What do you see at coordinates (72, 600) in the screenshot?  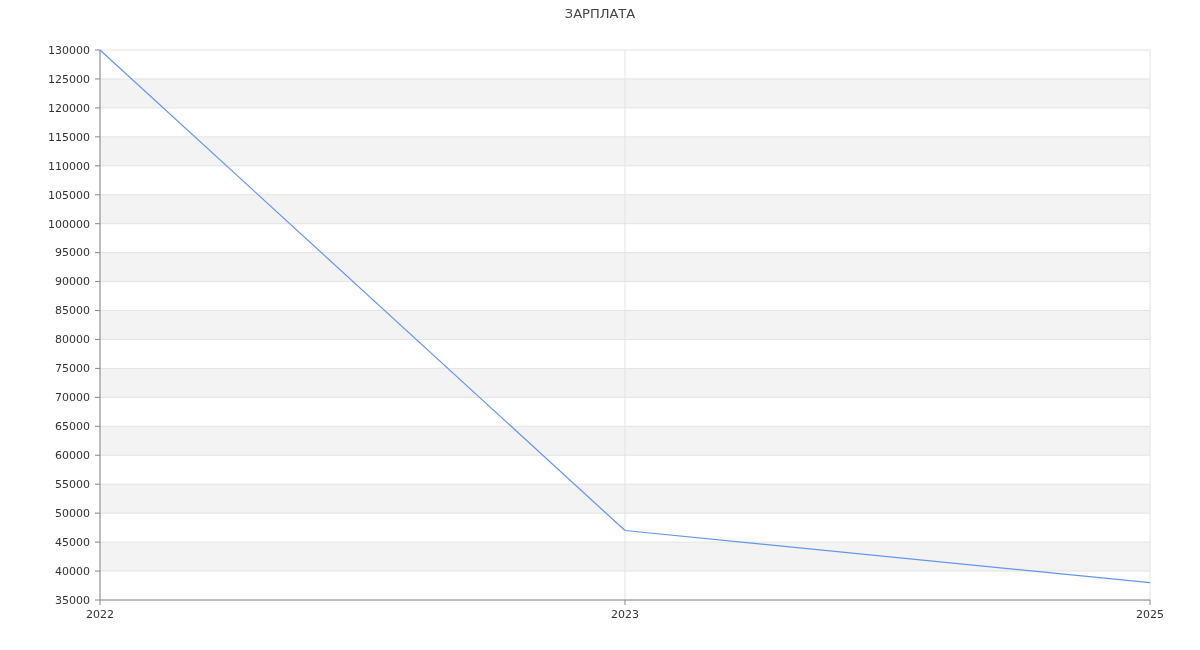 I see `y-tick-label: 35000` at bounding box center [72, 600].